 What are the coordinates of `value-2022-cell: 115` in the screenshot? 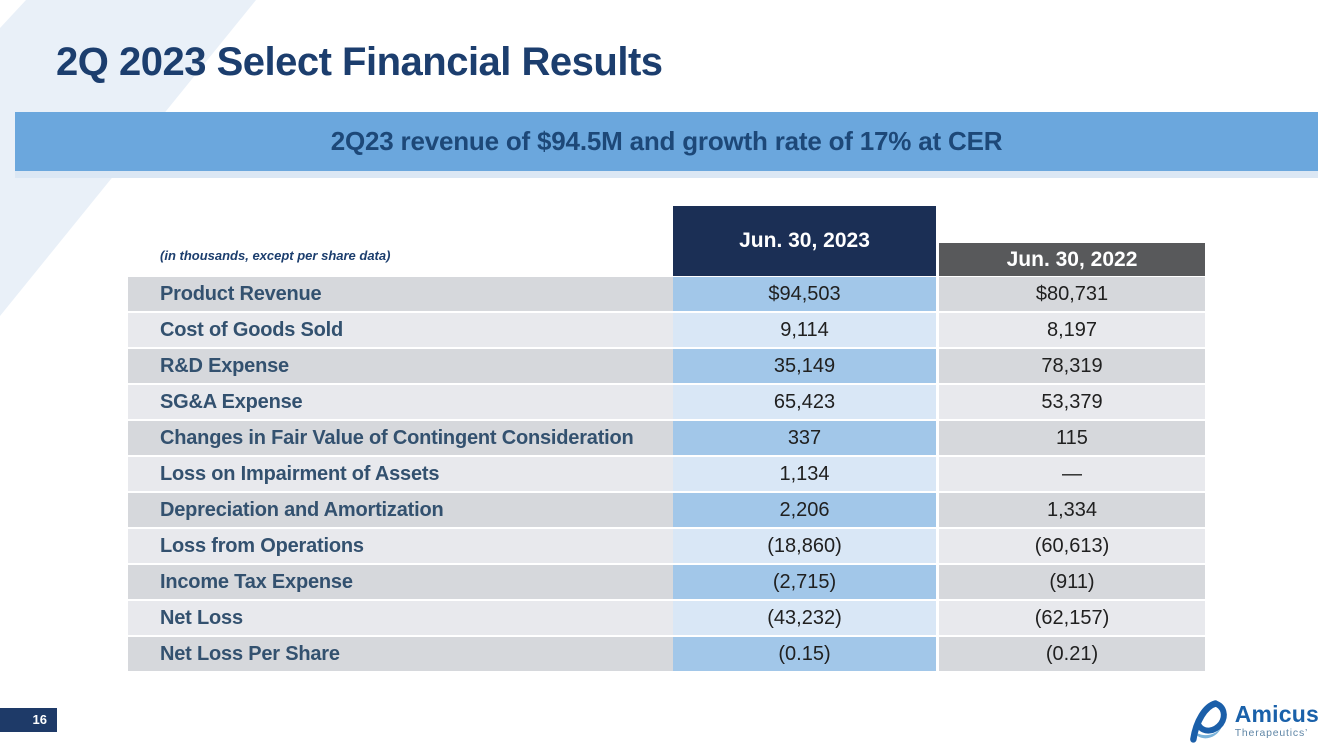 It's located at (1070, 438).